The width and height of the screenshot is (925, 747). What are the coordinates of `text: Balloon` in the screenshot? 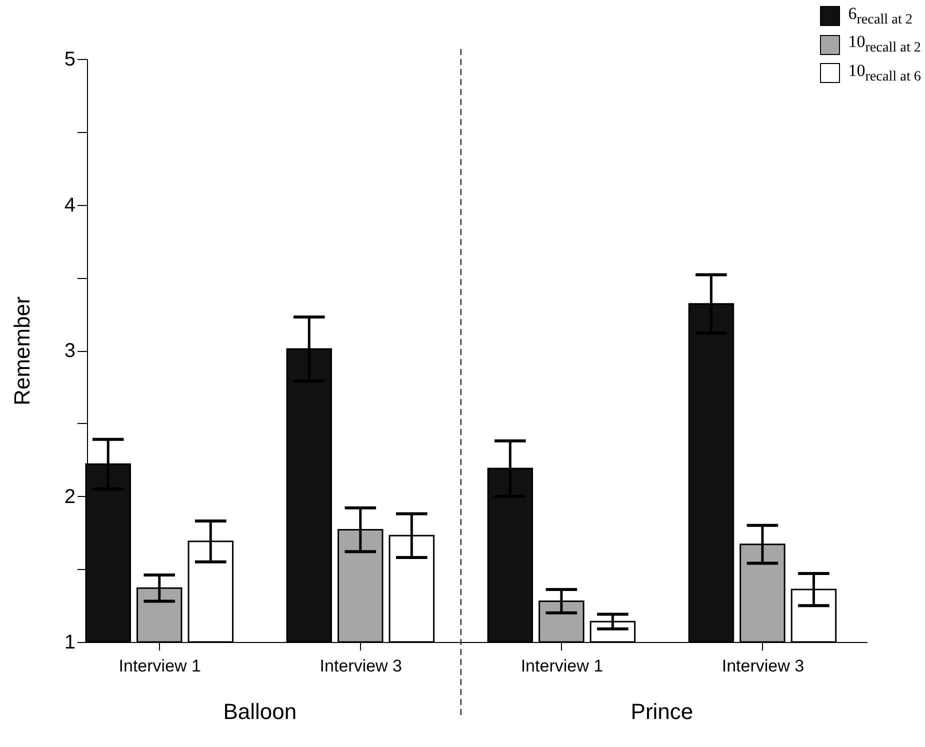 It's located at (260, 711).